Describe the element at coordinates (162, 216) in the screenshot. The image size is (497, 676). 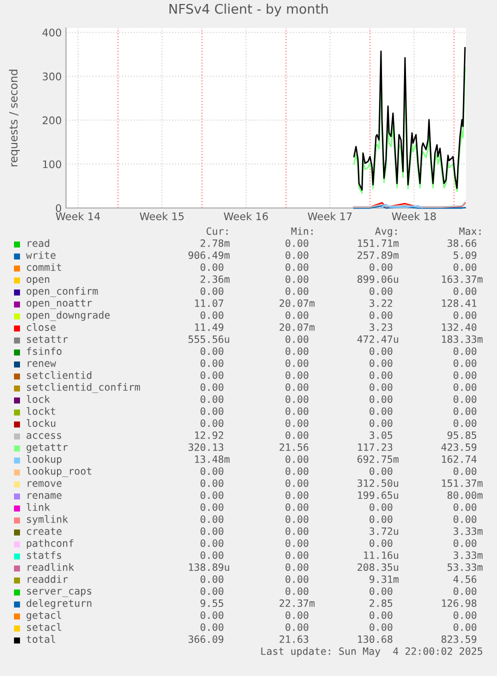
I see `x-tick-label: Week 15` at that location.